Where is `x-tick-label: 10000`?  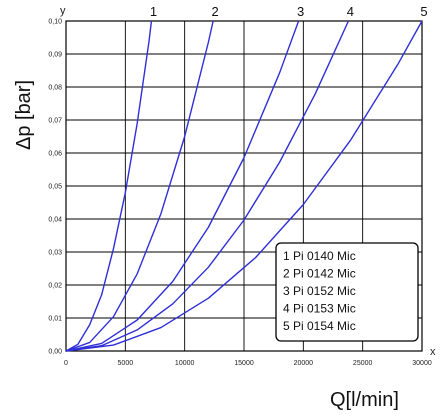 x-tick-label: 10000 is located at coordinates (185, 363).